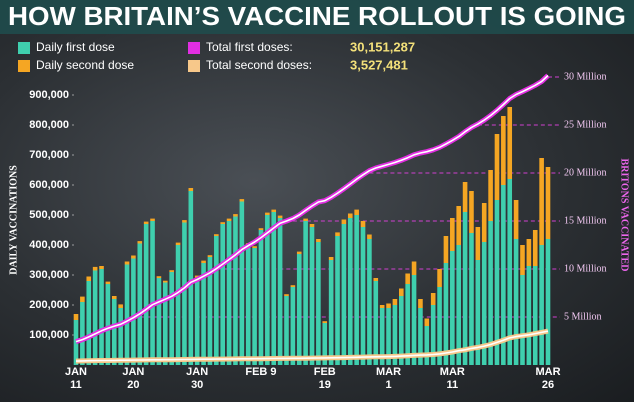 This screenshot has width=634, height=402. Describe the element at coordinates (24, 66) in the screenshot. I see `legend-swatch` at that location.